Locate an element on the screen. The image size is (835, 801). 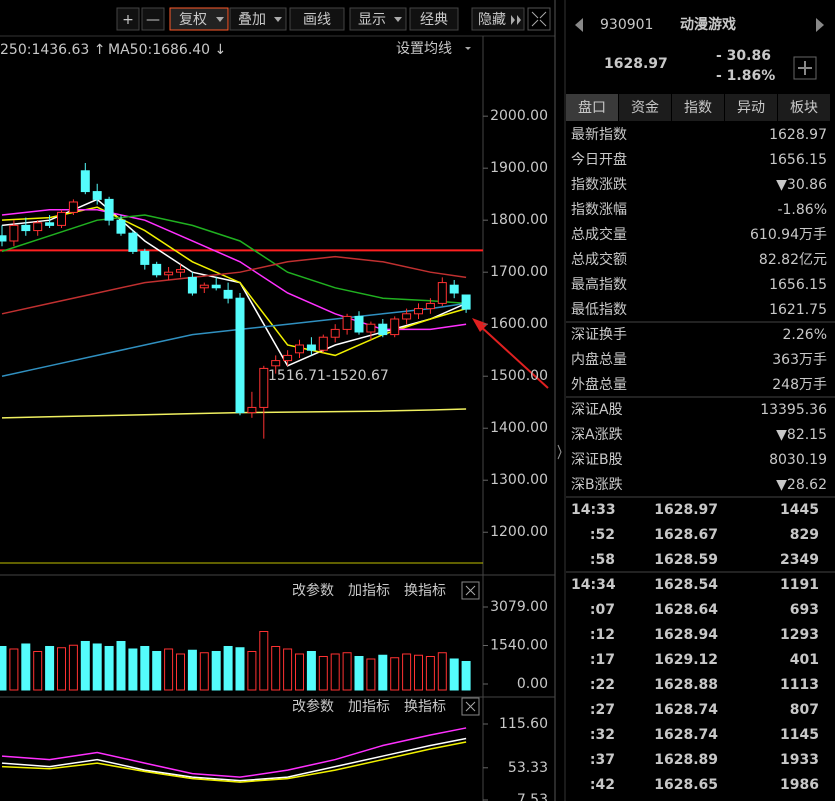
row-value: 1628.97 is located at coordinates (798, 135).